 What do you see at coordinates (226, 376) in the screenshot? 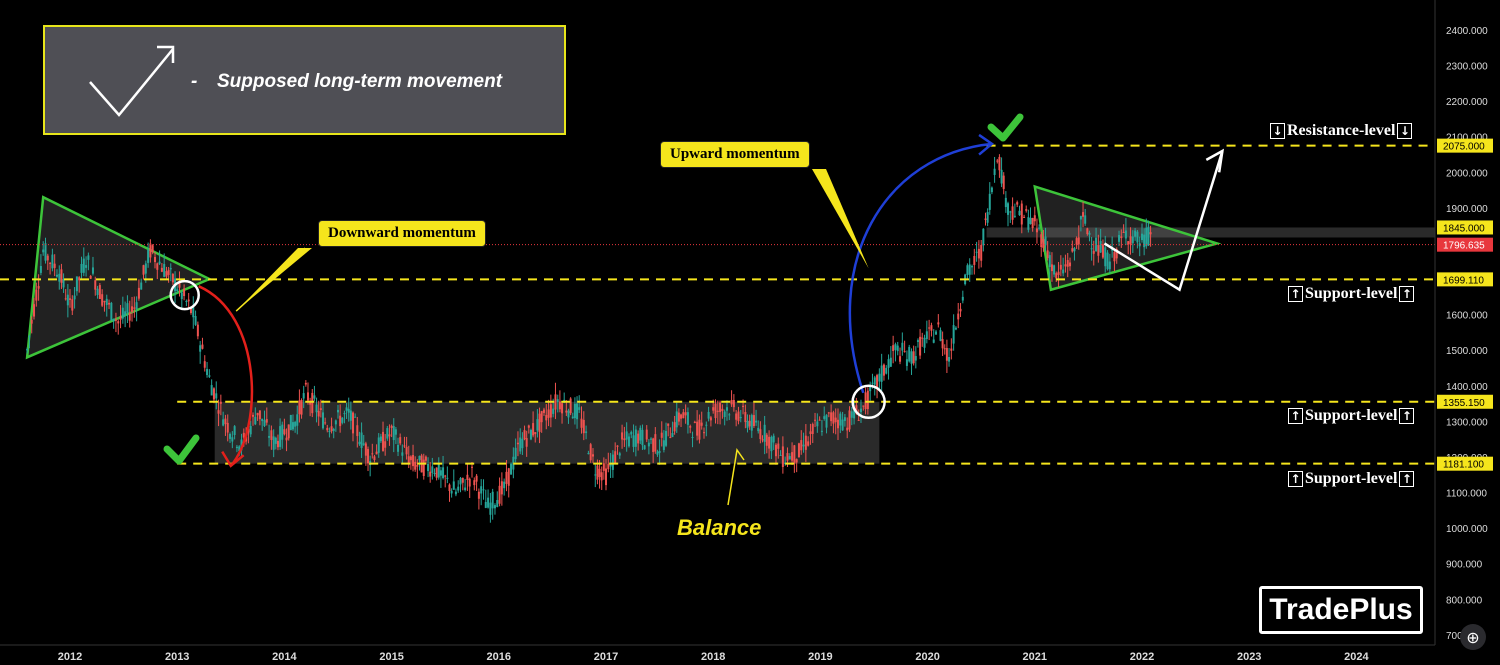
I see `downward-momentum-arrow` at bounding box center [226, 376].